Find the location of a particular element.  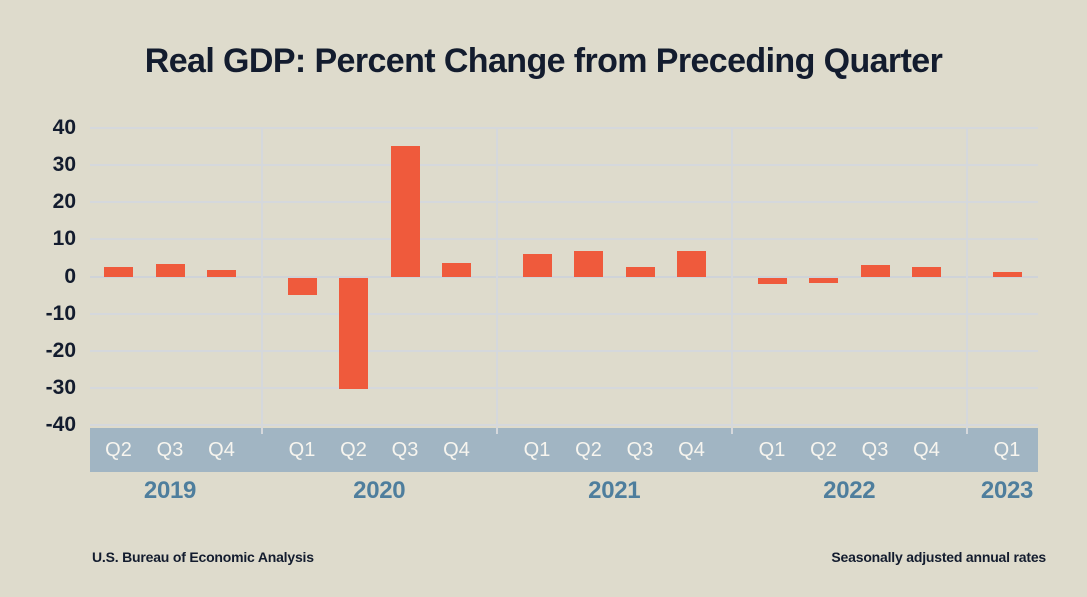

bar-2022-Q1 is located at coordinates (772, 281).